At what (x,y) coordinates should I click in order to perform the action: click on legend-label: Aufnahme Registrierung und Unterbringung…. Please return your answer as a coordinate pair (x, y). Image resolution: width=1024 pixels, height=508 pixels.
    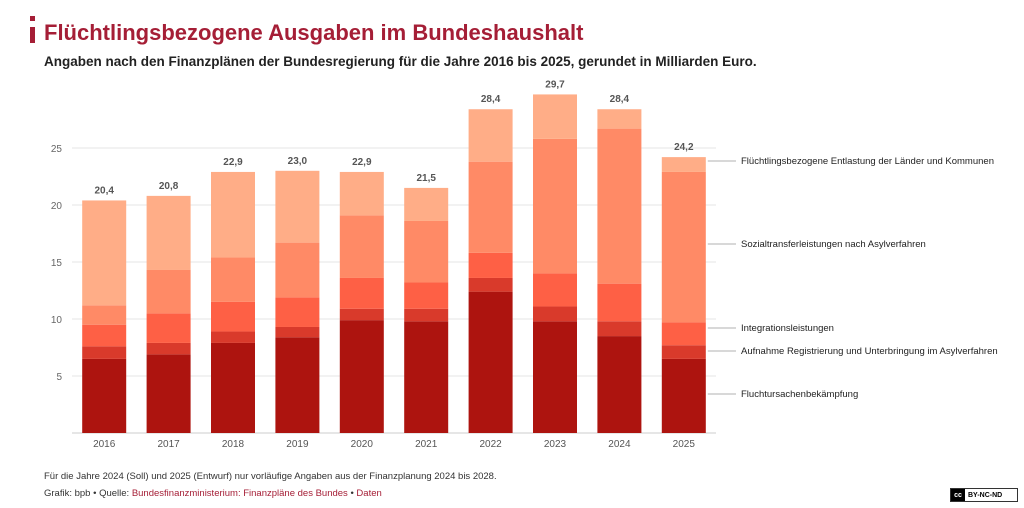
    Looking at the image, I should click on (869, 351).